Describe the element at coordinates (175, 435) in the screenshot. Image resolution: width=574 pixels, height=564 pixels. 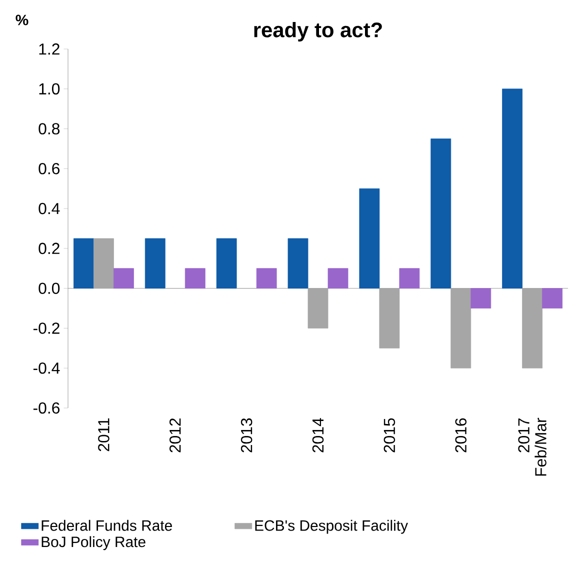
I see `x-tick-label: 2012` at that location.